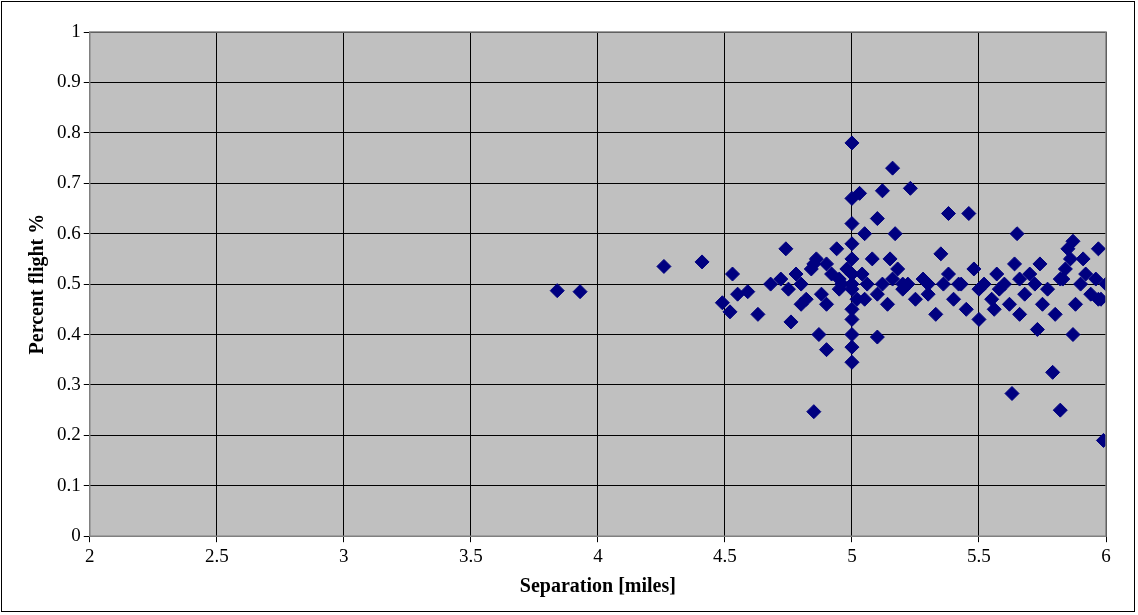  Describe the element at coordinates (597, 586) in the screenshot. I see `x-axis-title: Separation [miles]` at that location.